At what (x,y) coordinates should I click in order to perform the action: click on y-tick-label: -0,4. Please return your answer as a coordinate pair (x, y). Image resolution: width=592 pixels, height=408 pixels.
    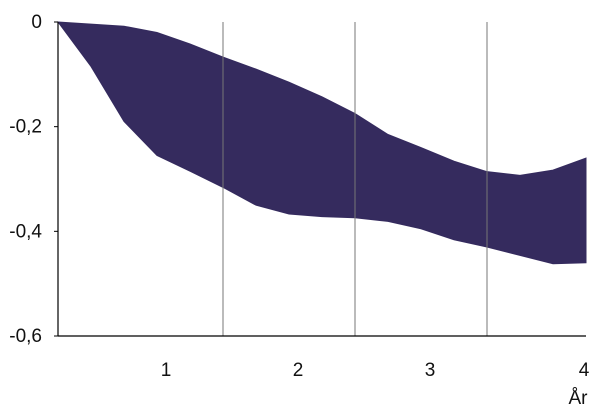
    Looking at the image, I should click on (25, 231).